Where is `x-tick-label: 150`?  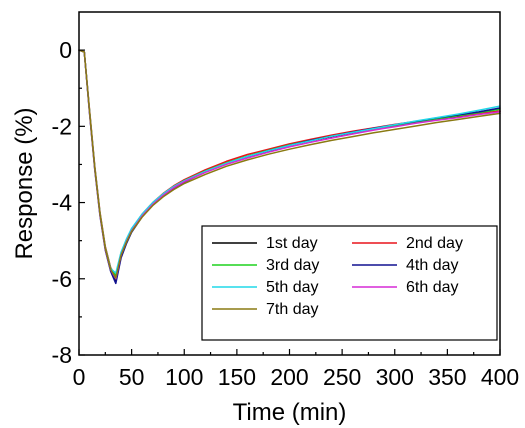
x-tick-label: 150 is located at coordinates (237, 377).